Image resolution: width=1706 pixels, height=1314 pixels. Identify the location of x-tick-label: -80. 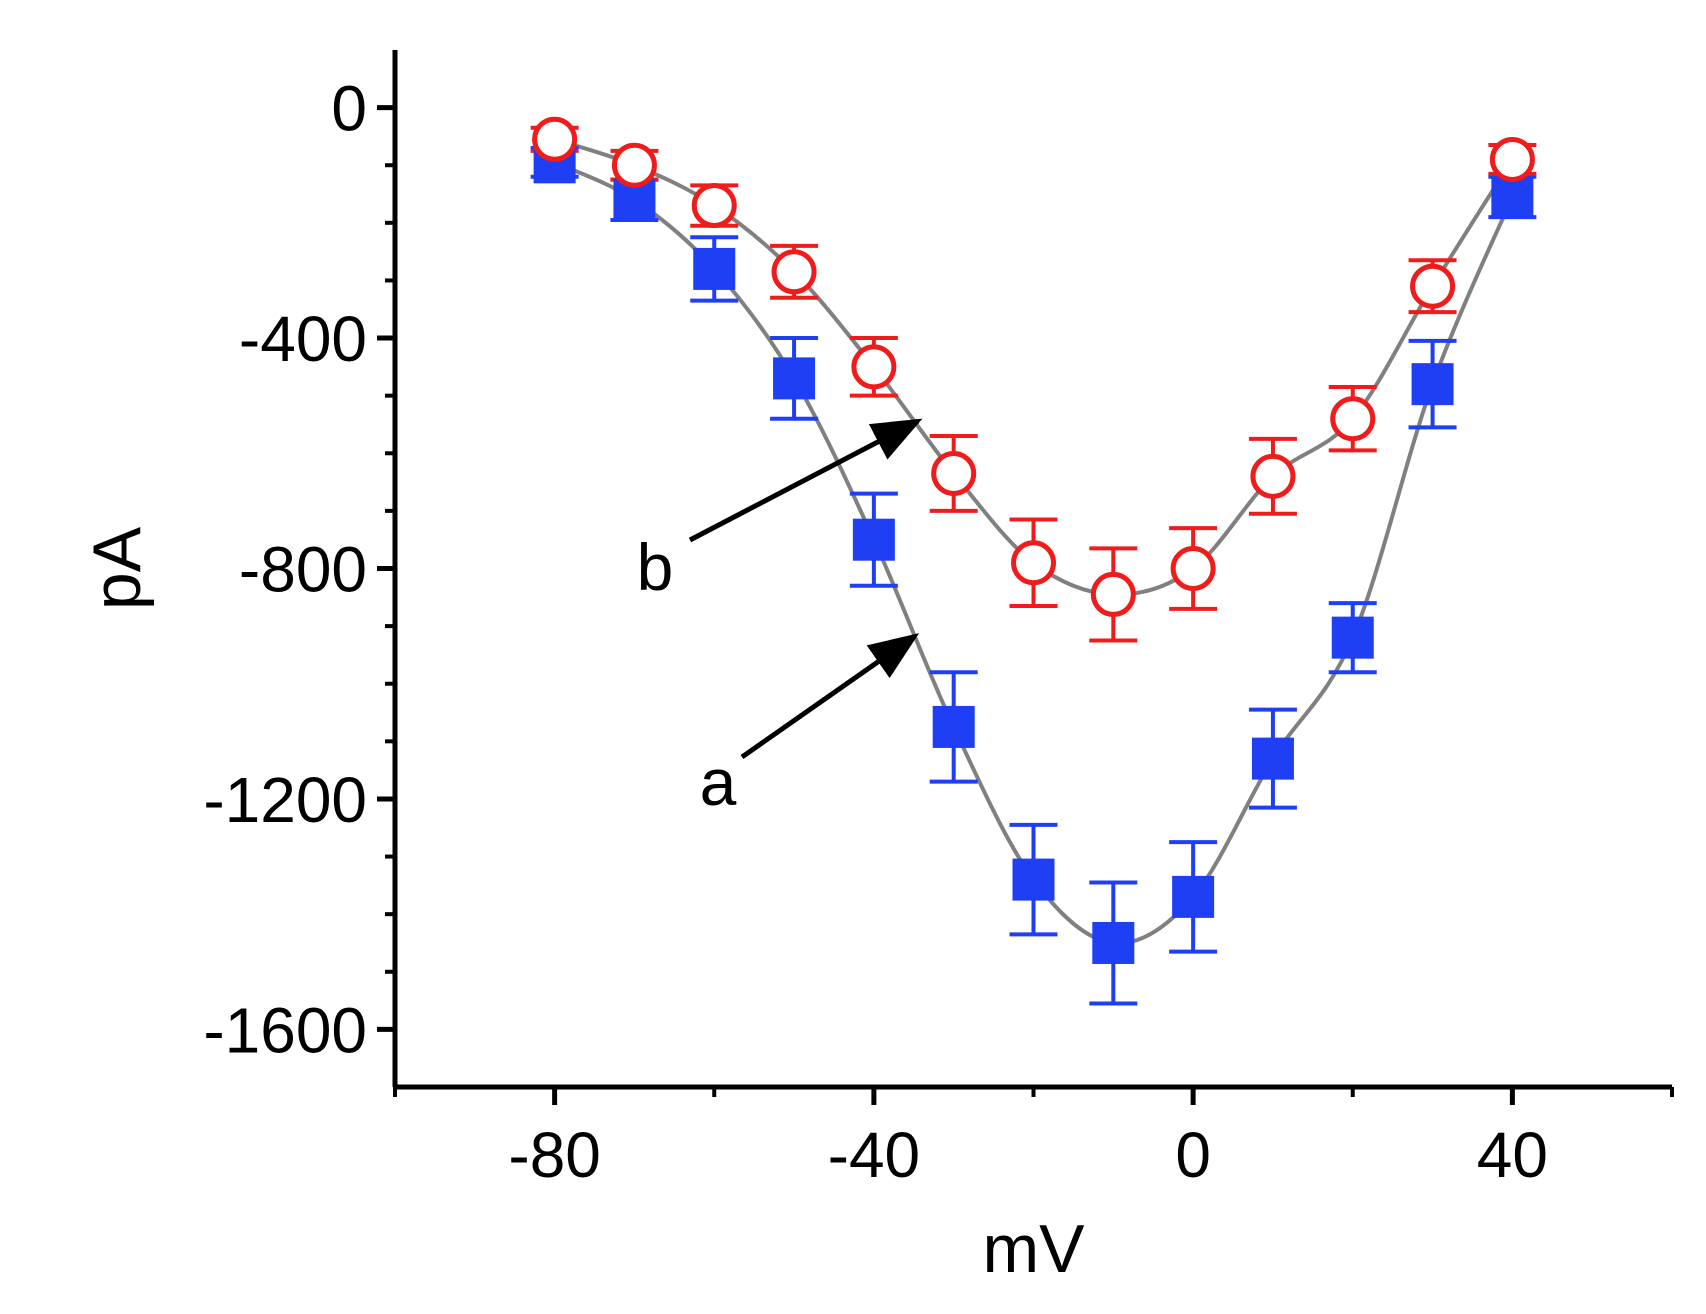
(554, 1155).